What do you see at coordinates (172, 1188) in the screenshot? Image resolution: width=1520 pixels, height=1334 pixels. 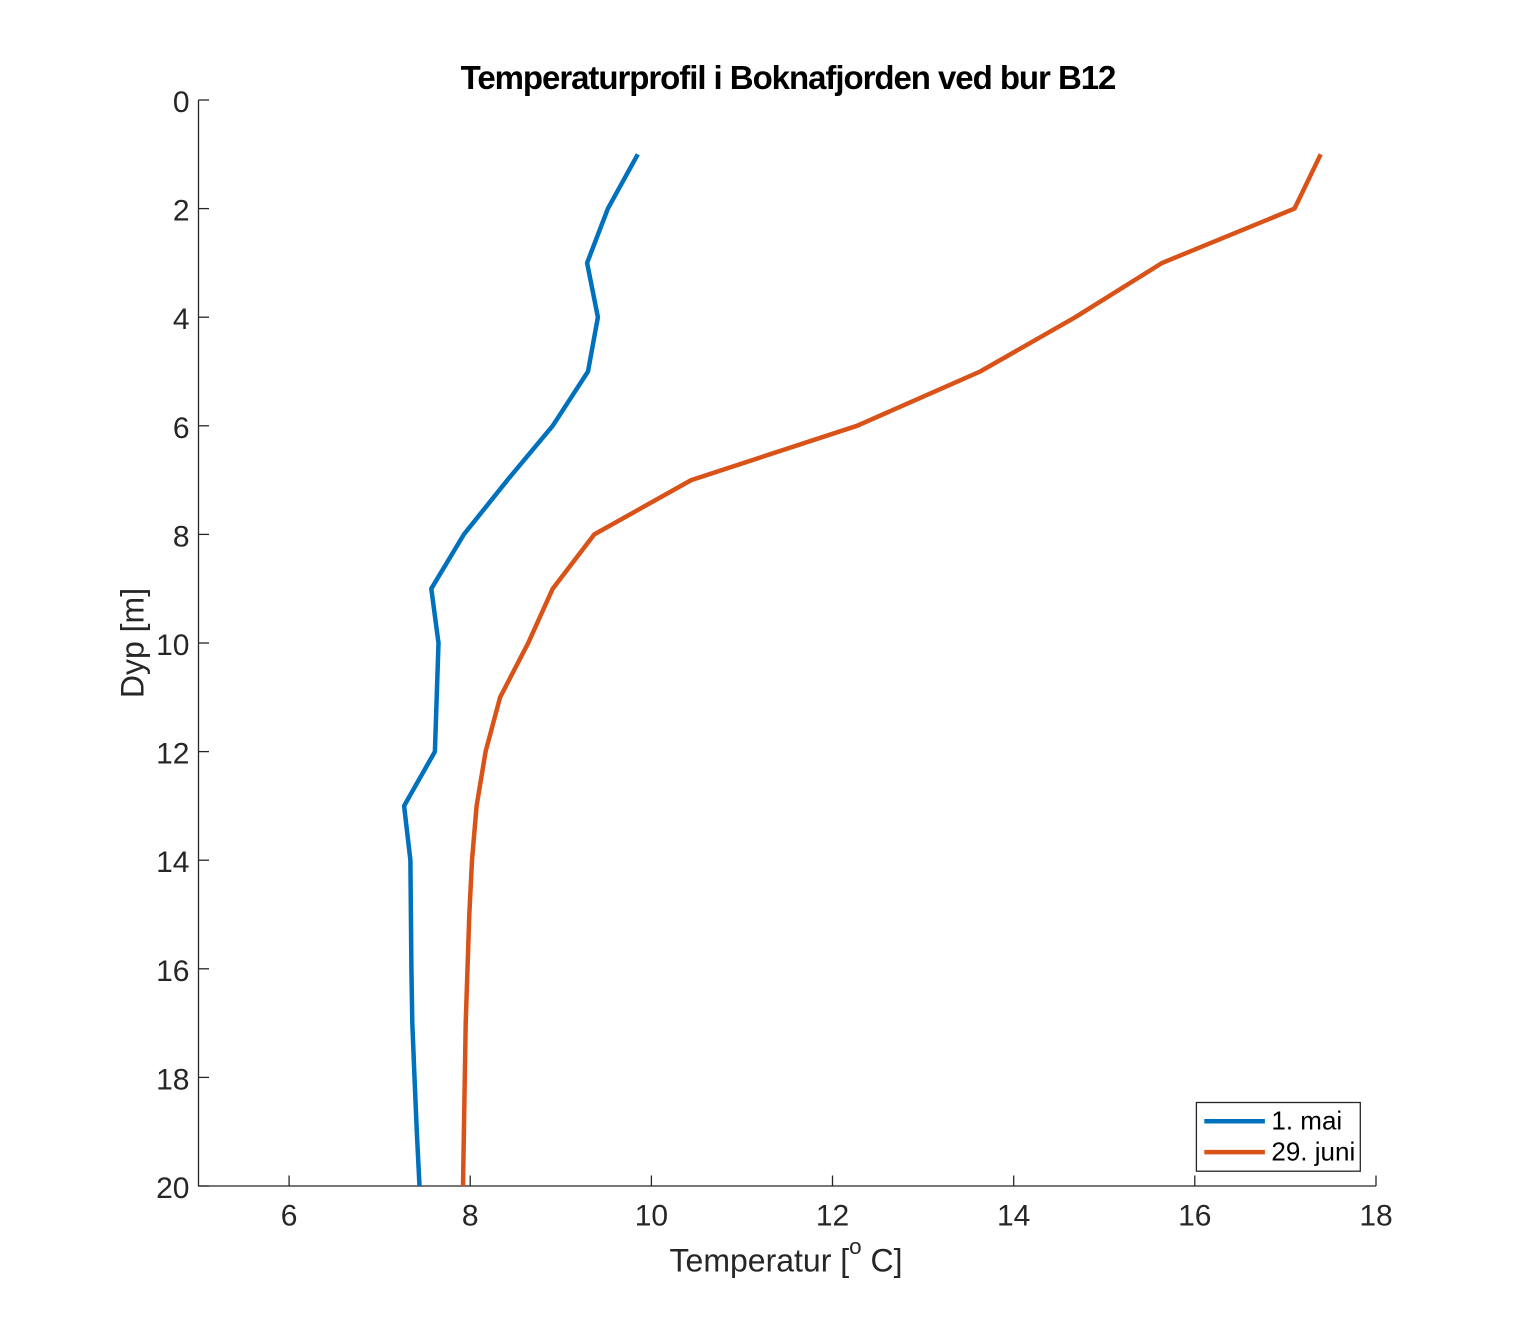 I see `svg-text: 20` at bounding box center [172, 1188].